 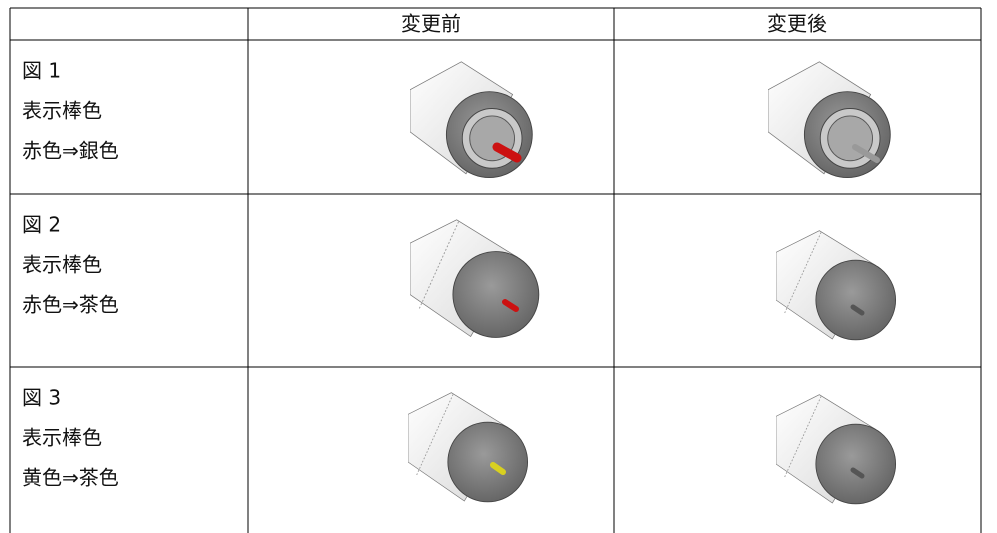 What do you see at coordinates (41, 398) in the screenshot?
I see `row-label: 図 3` at bounding box center [41, 398].